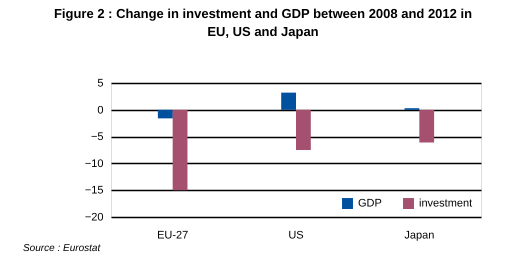 The width and height of the screenshot is (524, 263). Describe the element at coordinates (94, 164) in the screenshot. I see `y-tick-label: −10` at that location.